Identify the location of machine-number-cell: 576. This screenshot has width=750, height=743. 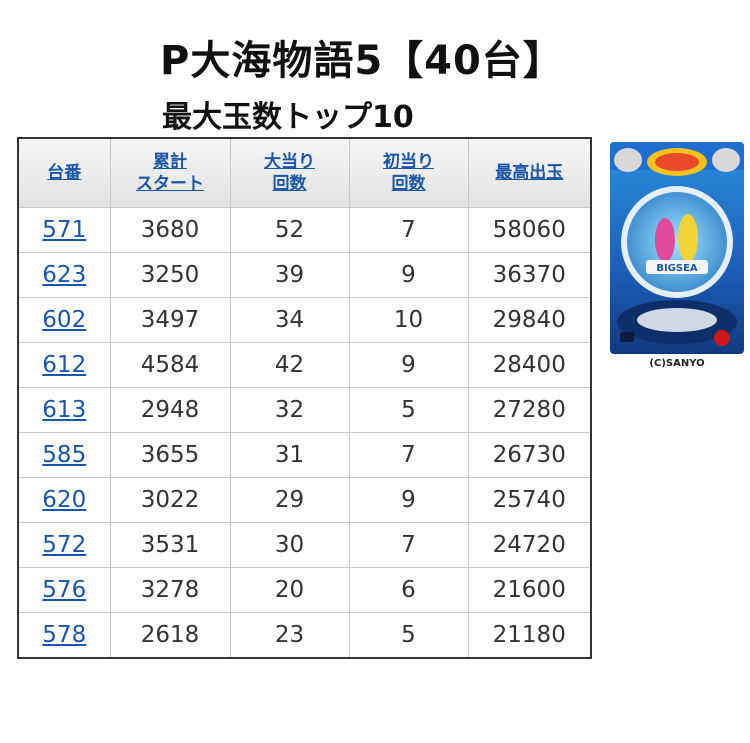
(64, 590).